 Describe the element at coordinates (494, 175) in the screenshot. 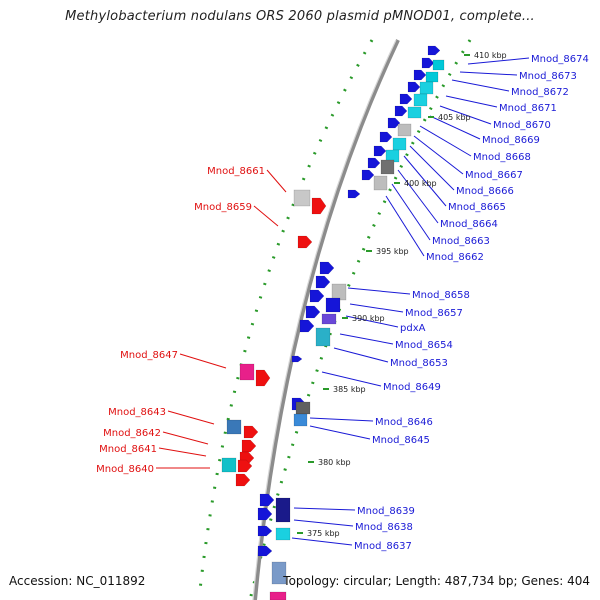

I see `gene-label-mnod-8667: Mnod_8667` at that location.